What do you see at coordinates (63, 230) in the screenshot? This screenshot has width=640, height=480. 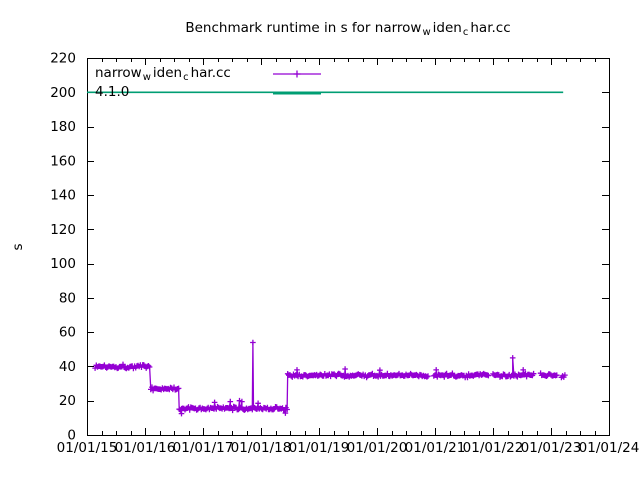 I see `y-tick-label: 120` at bounding box center [63, 230].